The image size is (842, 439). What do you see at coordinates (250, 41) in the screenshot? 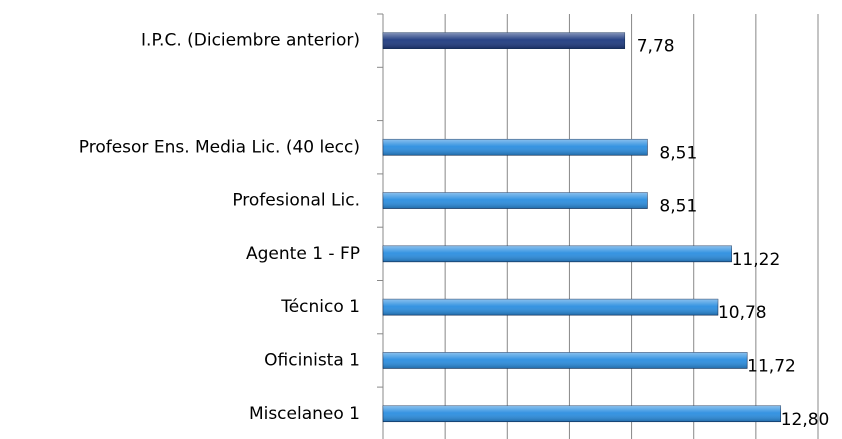
I see `y-tick-label: I.P.C. (Diciembre anterior)` at bounding box center [250, 41].